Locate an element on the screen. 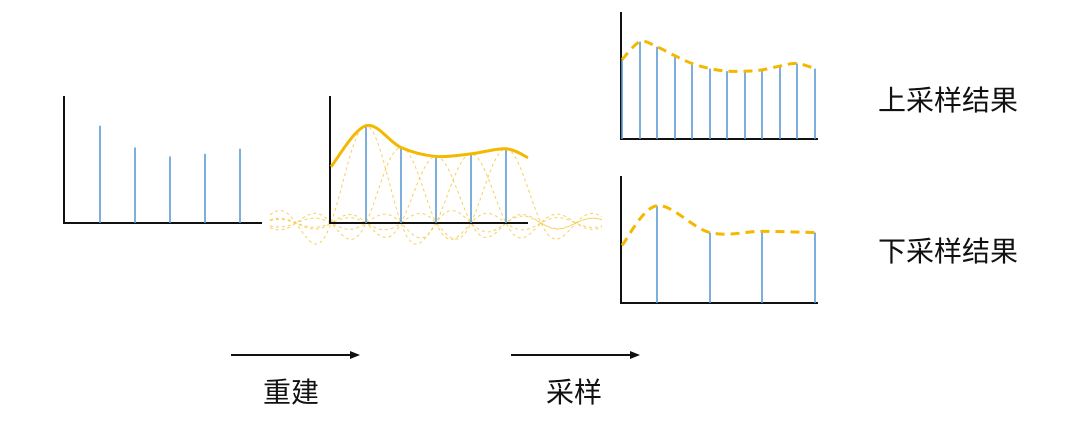 The image size is (1090, 428). sample-label: 采样 is located at coordinates (574, 392).